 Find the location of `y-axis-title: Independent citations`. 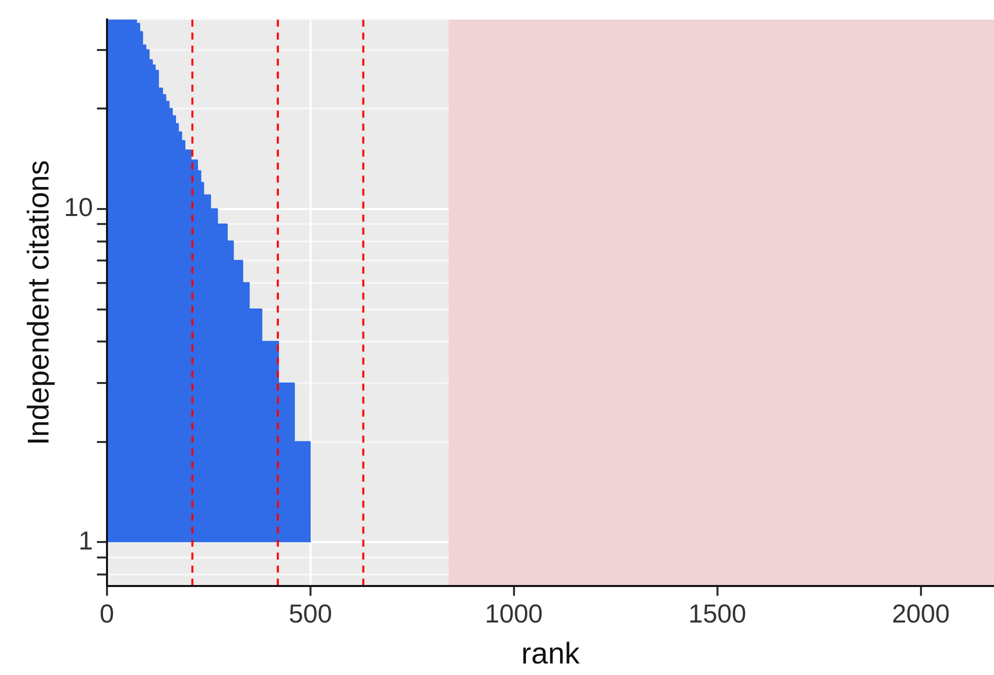

y-axis-title: Independent citations is located at coordinates (39, 303).